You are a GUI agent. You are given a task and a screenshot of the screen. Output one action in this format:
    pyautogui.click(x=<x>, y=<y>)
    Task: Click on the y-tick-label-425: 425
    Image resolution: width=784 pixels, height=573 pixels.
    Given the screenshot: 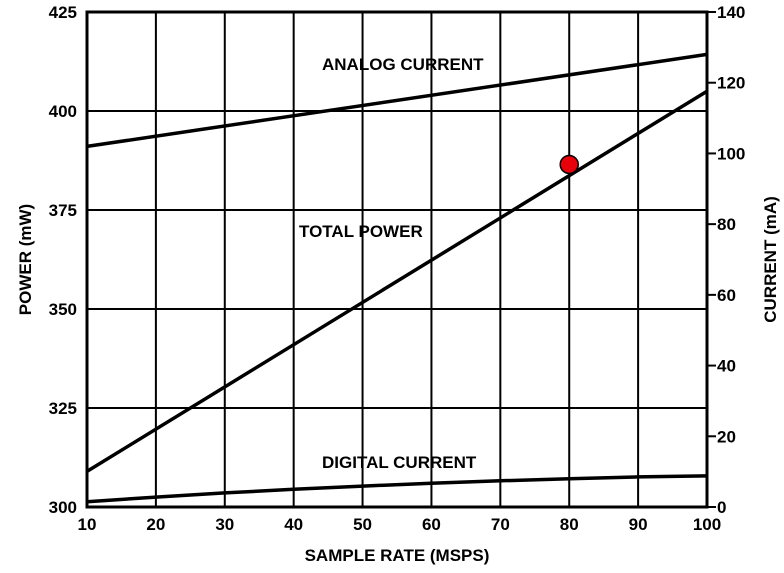 What is the action you would take?
    pyautogui.click(x=63, y=12)
    